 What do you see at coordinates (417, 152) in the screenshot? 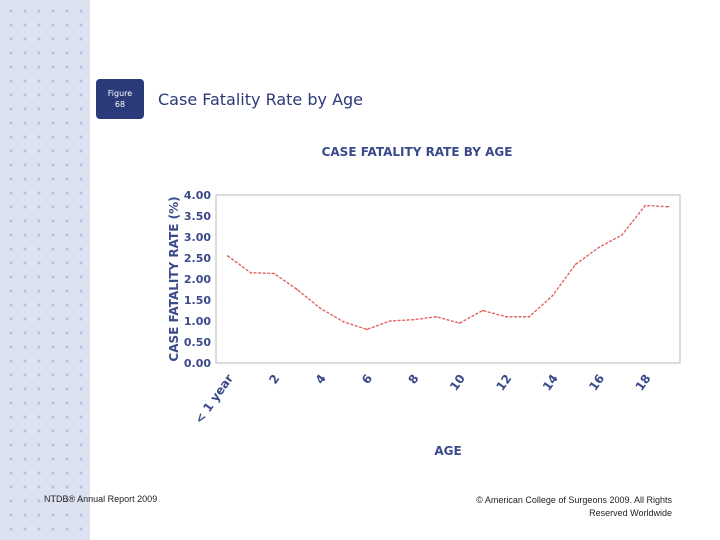
I see `chart-title: CASE FATALITY RATE BY AGE` at bounding box center [417, 152].